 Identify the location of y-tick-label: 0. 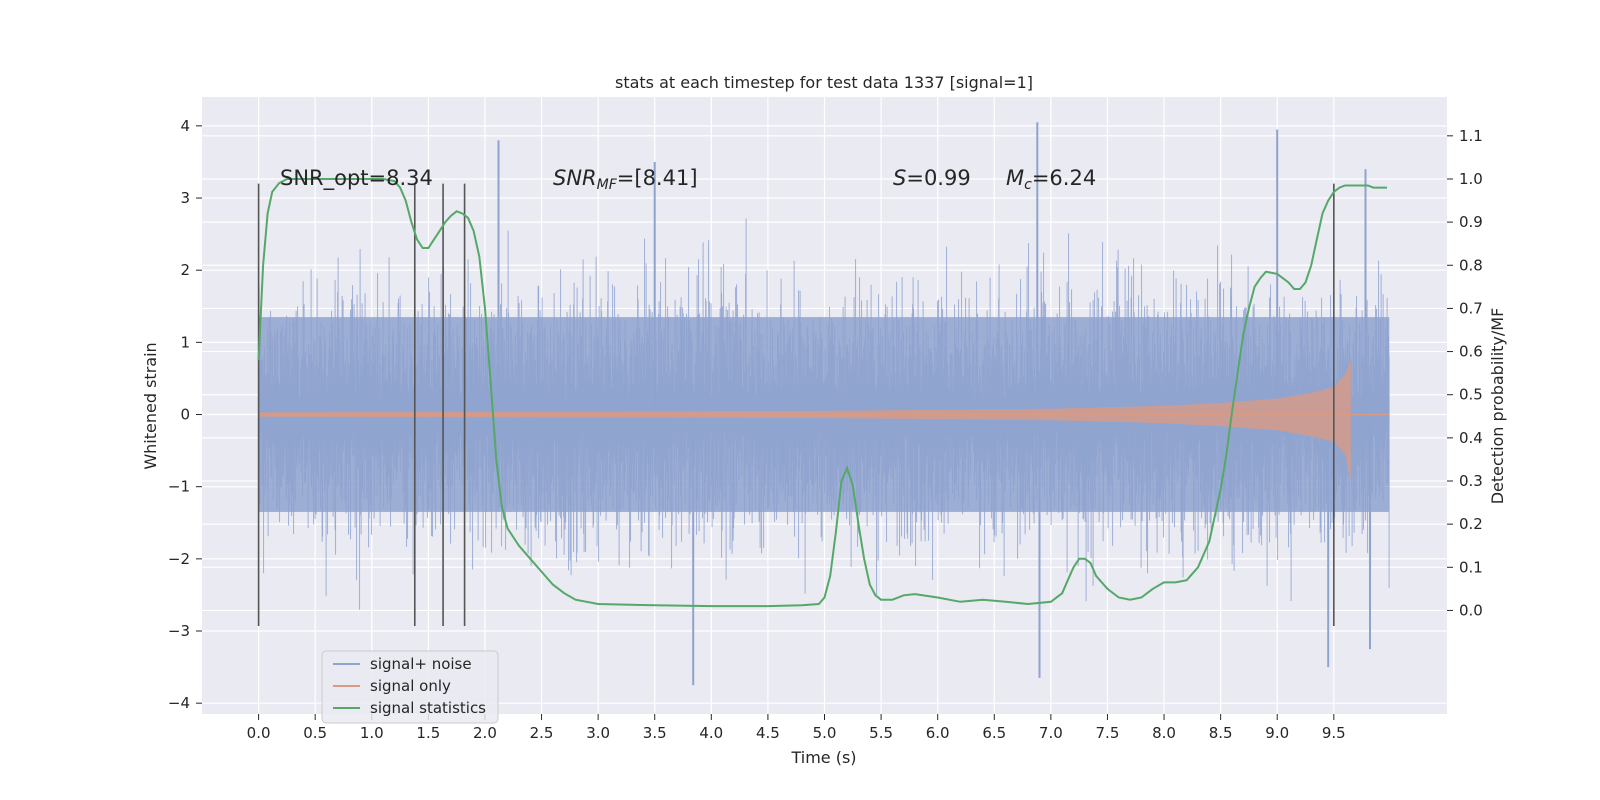
(185, 415).